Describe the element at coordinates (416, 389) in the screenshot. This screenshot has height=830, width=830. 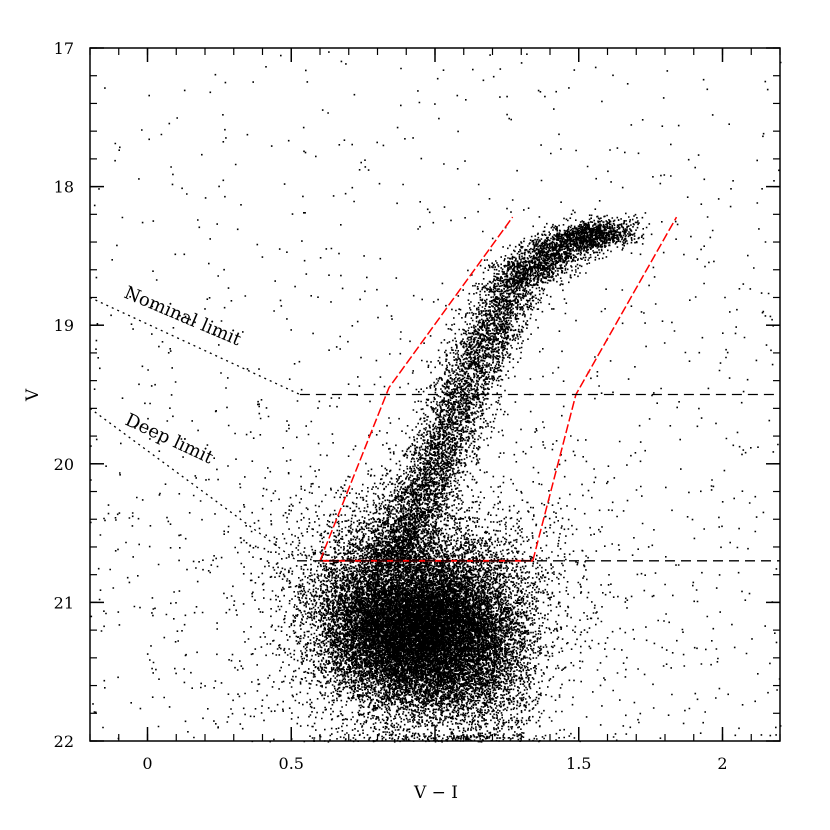
I see `selection-left-edge` at that location.